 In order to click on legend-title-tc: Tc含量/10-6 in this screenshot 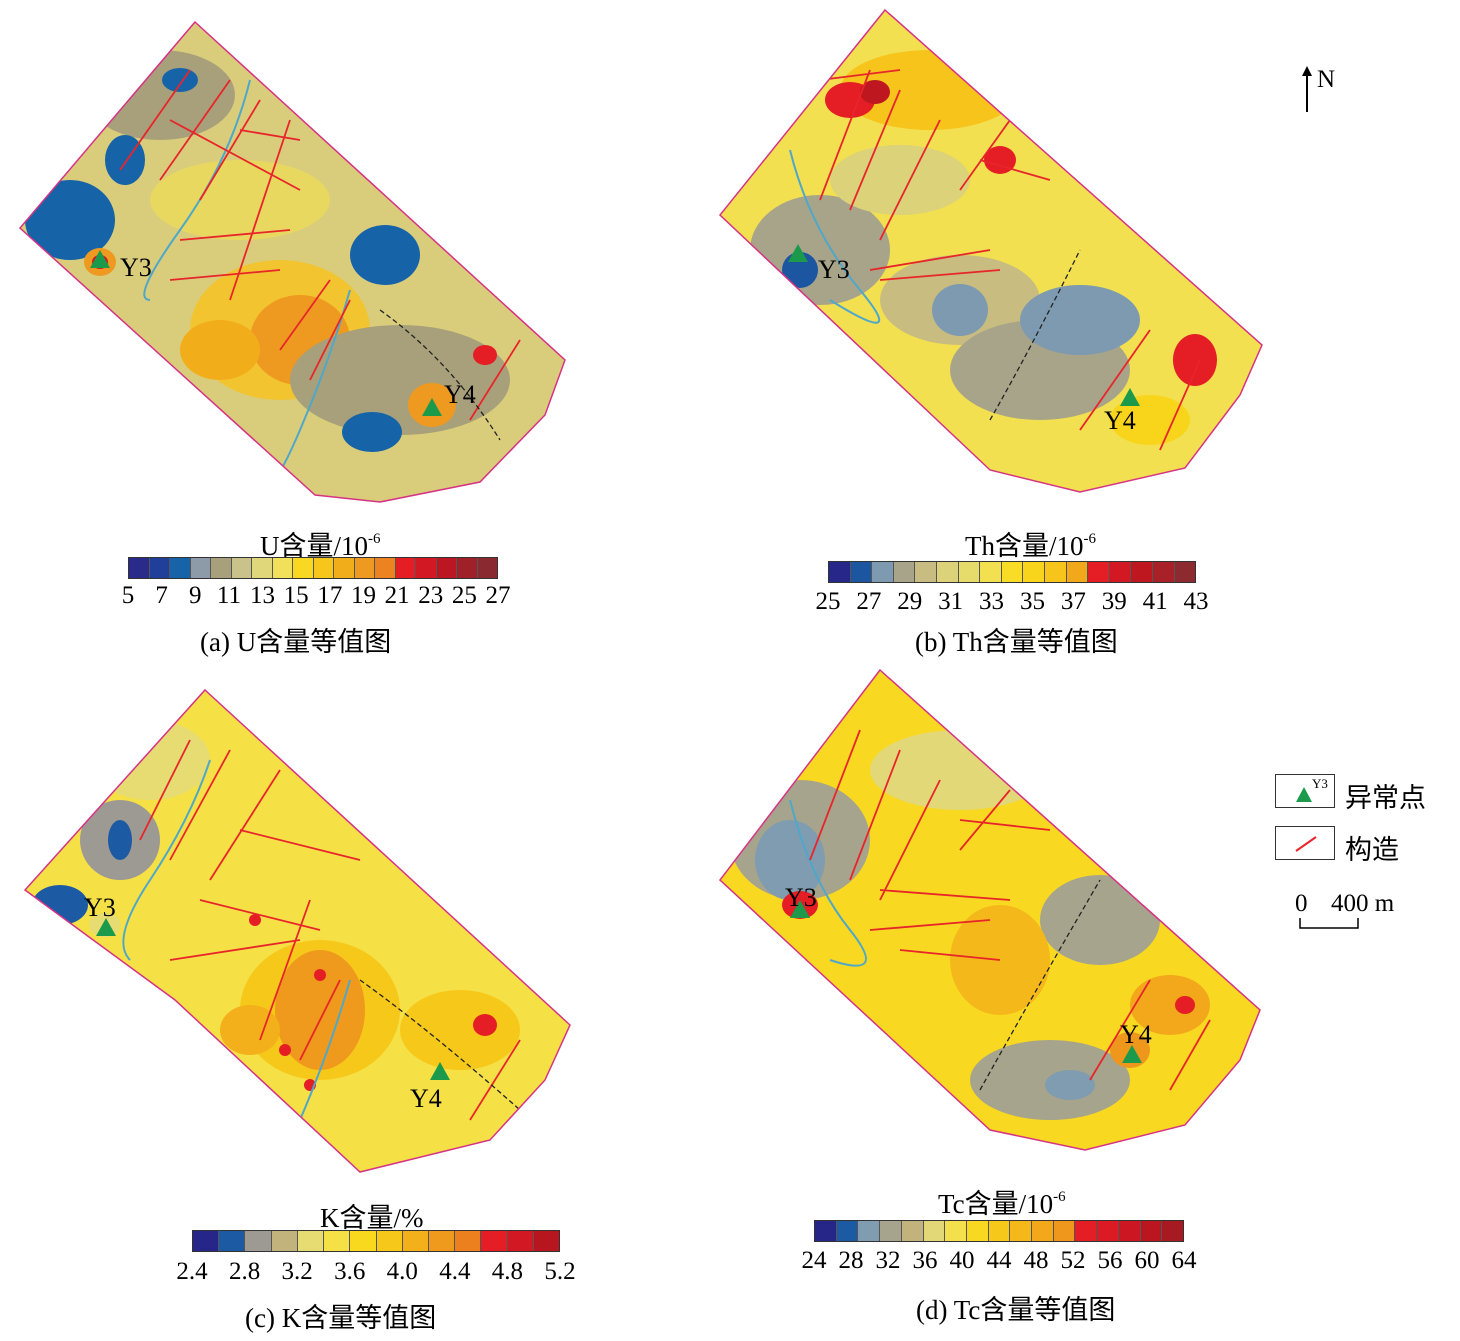, I will do `click(1002, 1204)`.